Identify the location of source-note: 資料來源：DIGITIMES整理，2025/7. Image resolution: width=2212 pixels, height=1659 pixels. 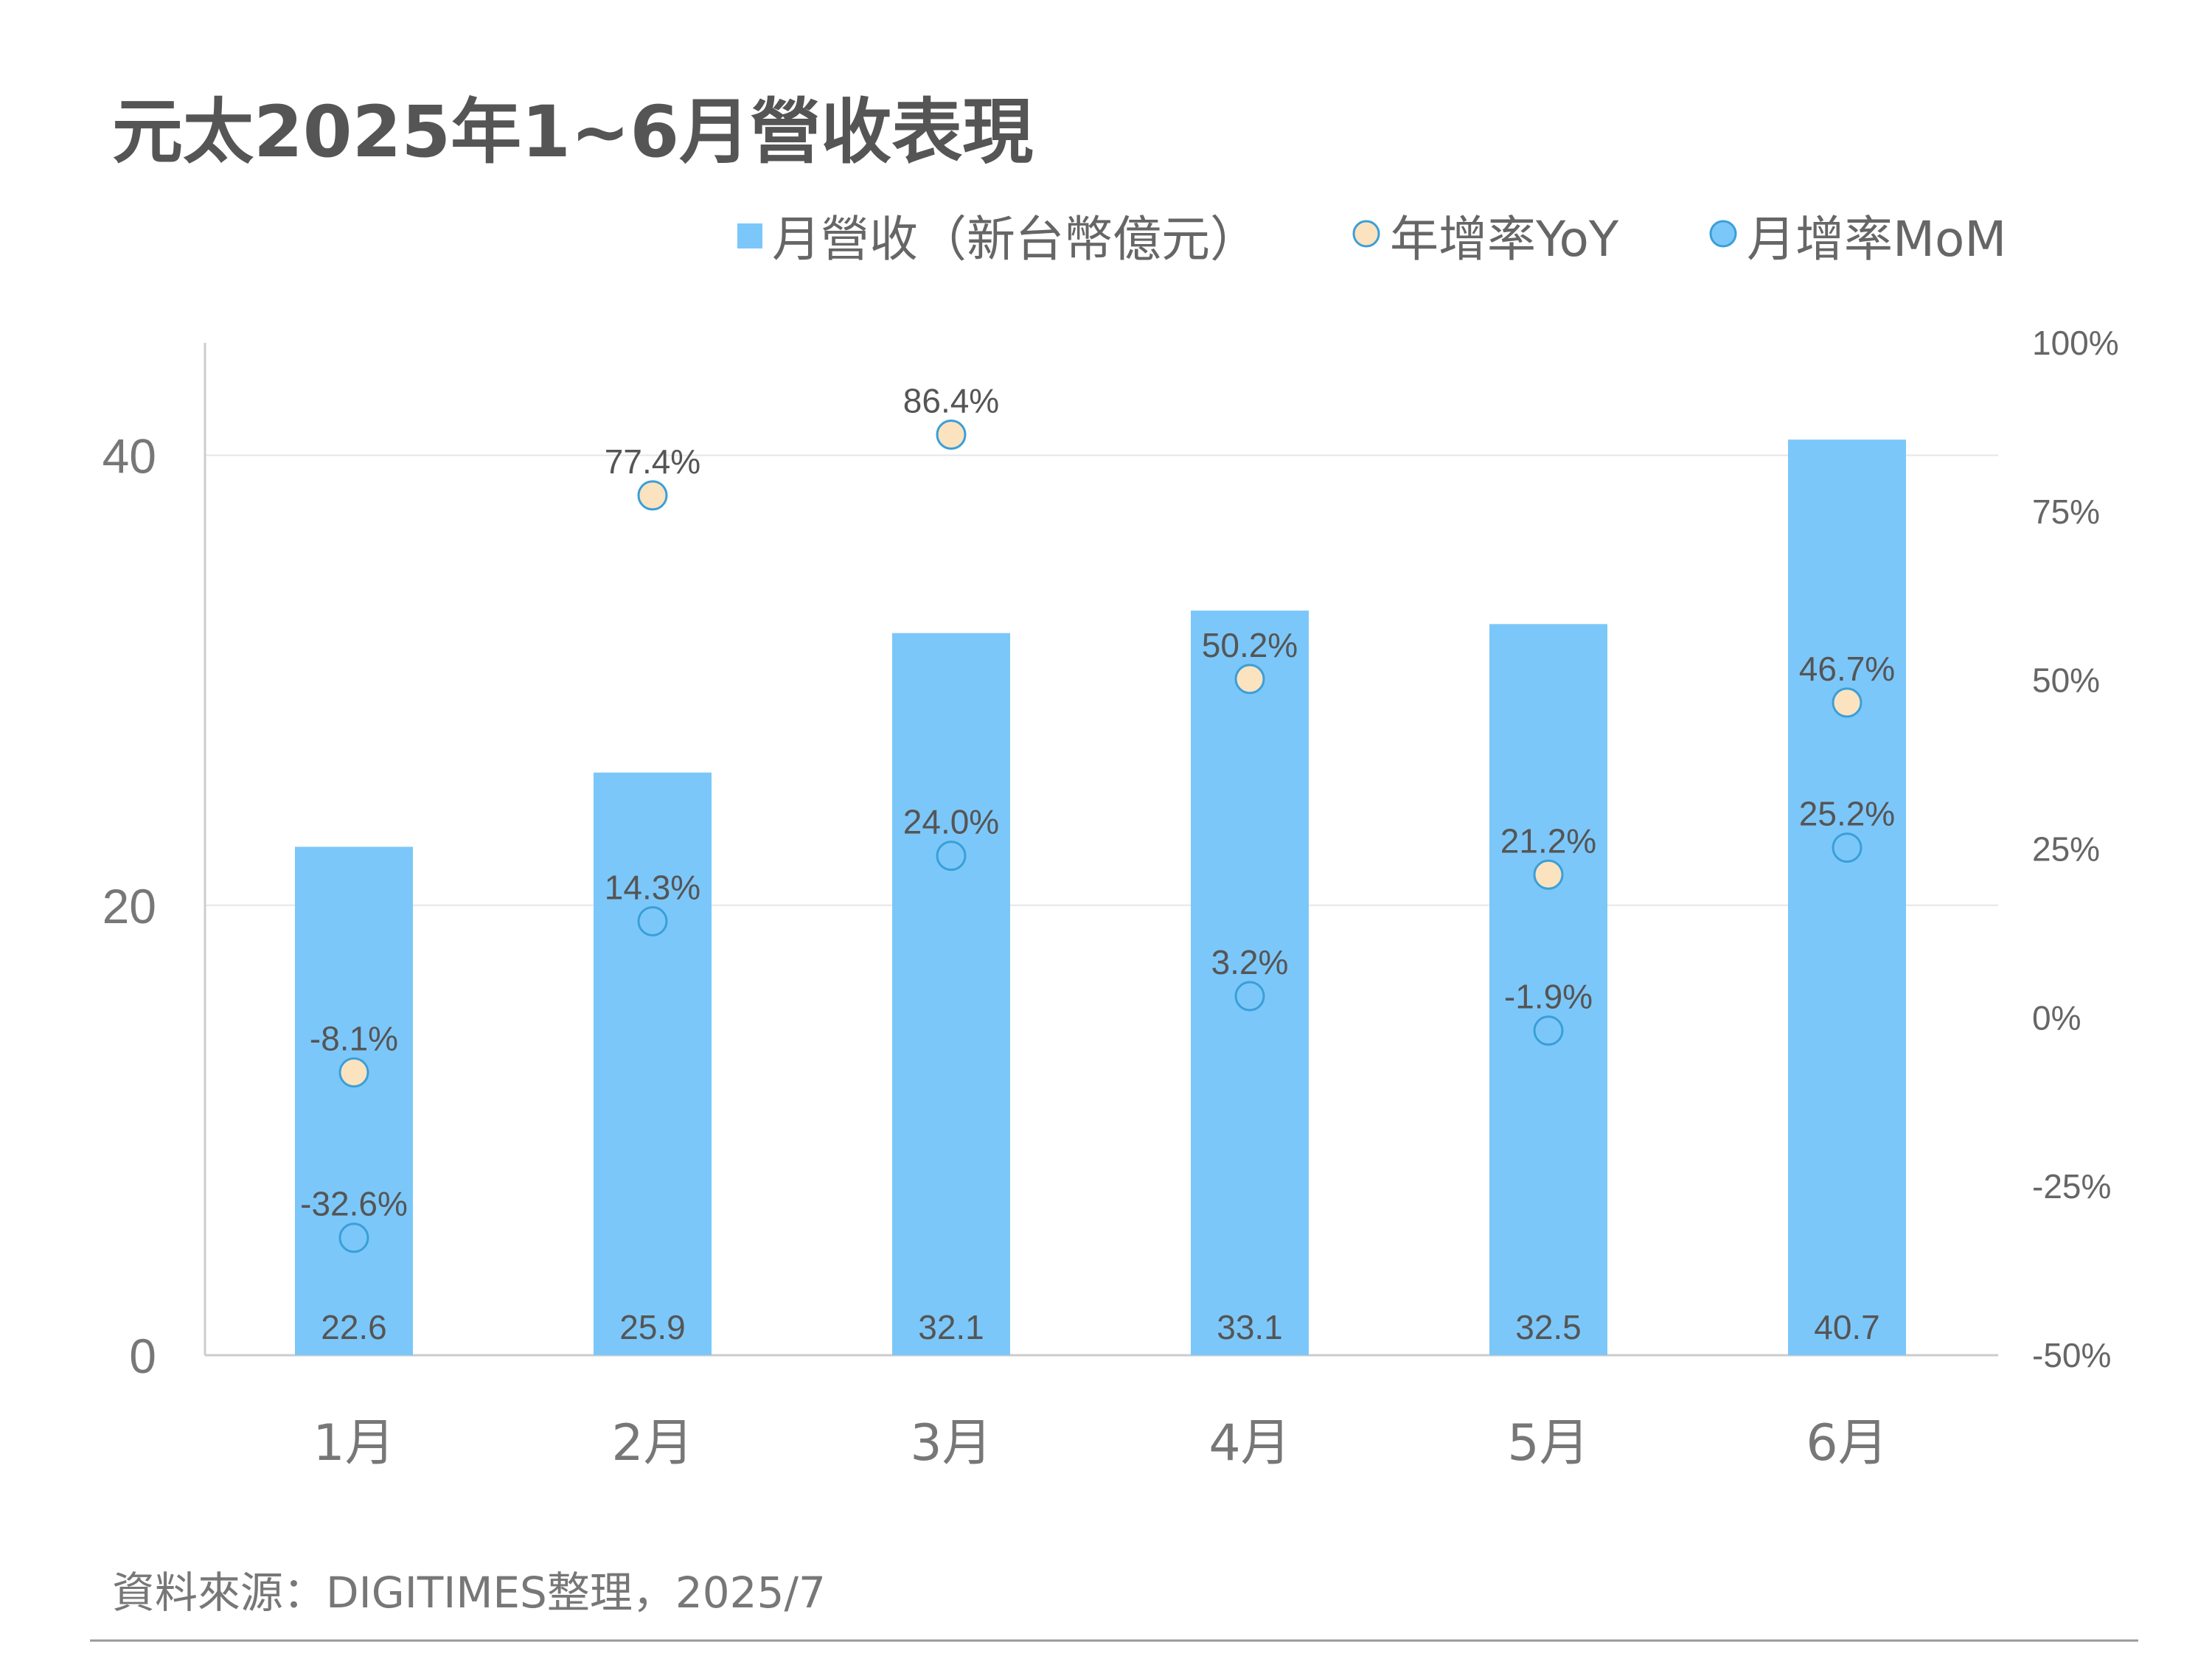
(469, 1593).